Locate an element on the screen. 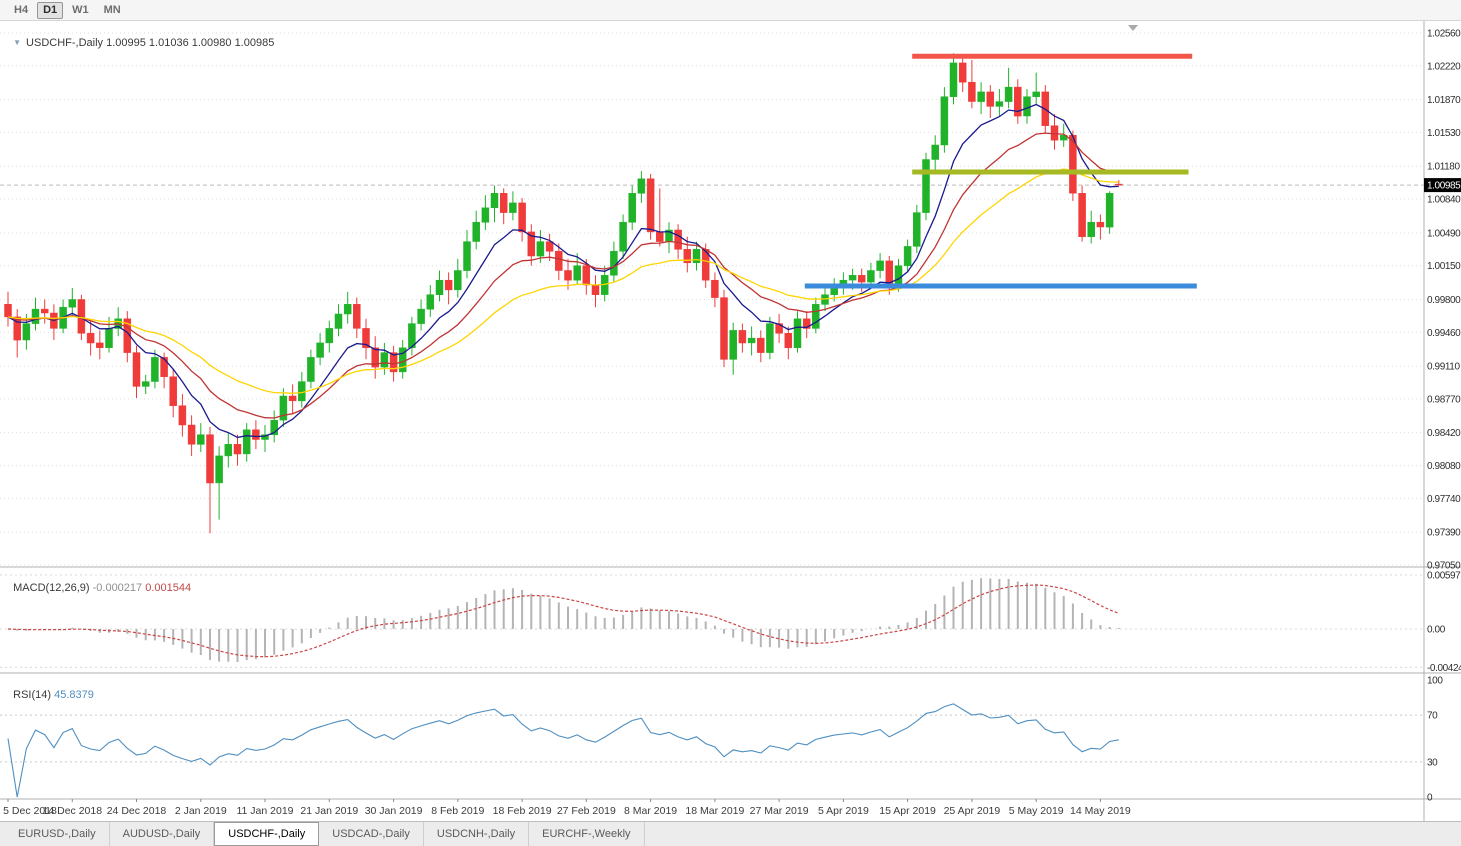 This screenshot has width=1461, height=846. svg-text: 21 Jan 2019 is located at coordinates (329, 811).